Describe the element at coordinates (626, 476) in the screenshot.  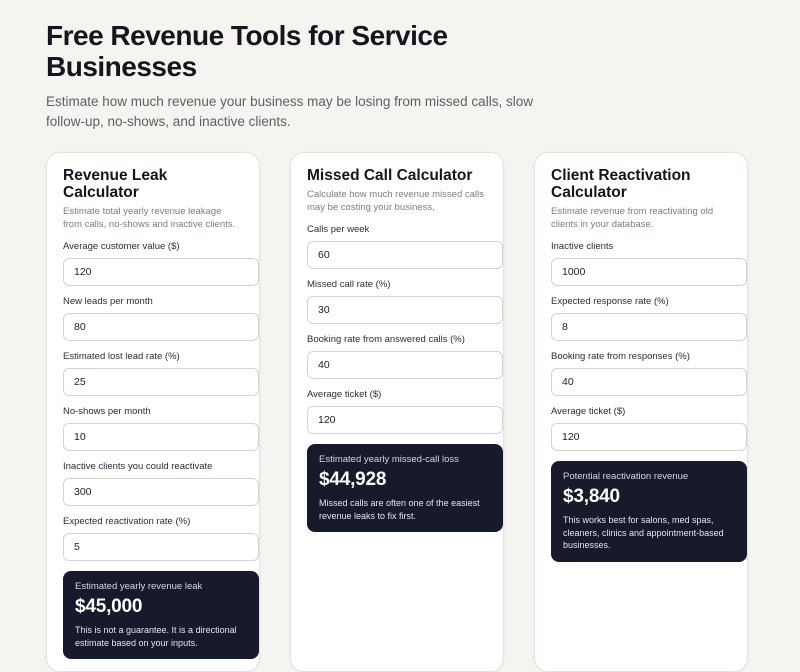
I see `result-label: Potential reactivation revenue` at that location.